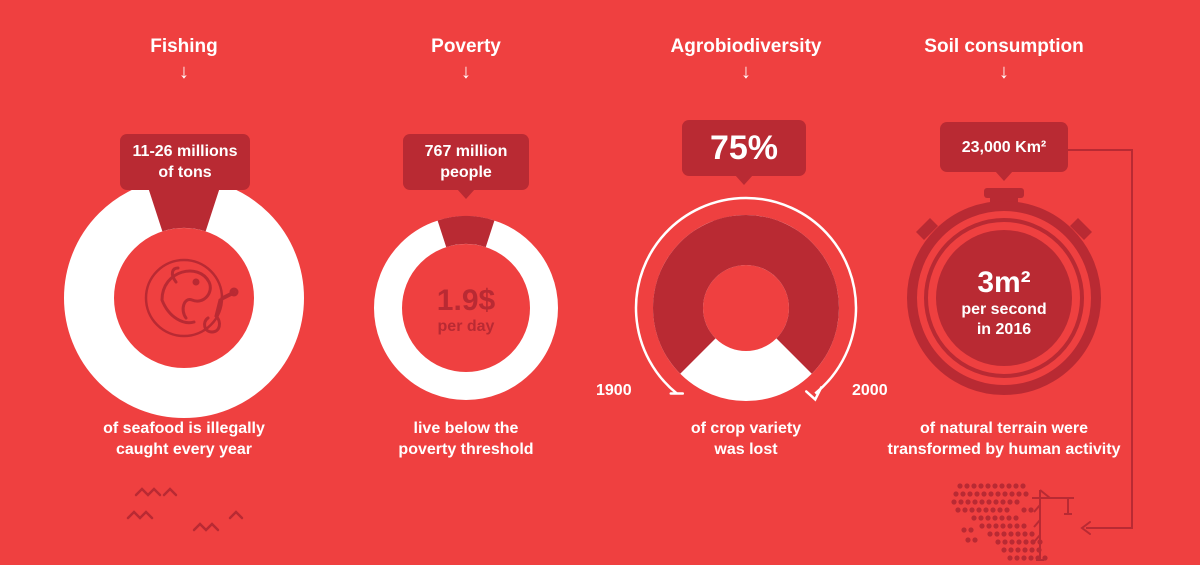 Image resolution: width=1200 pixels, height=565 pixels. Describe the element at coordinates (466, 308) in the screenshot. I see `poverty-donut` at that location.